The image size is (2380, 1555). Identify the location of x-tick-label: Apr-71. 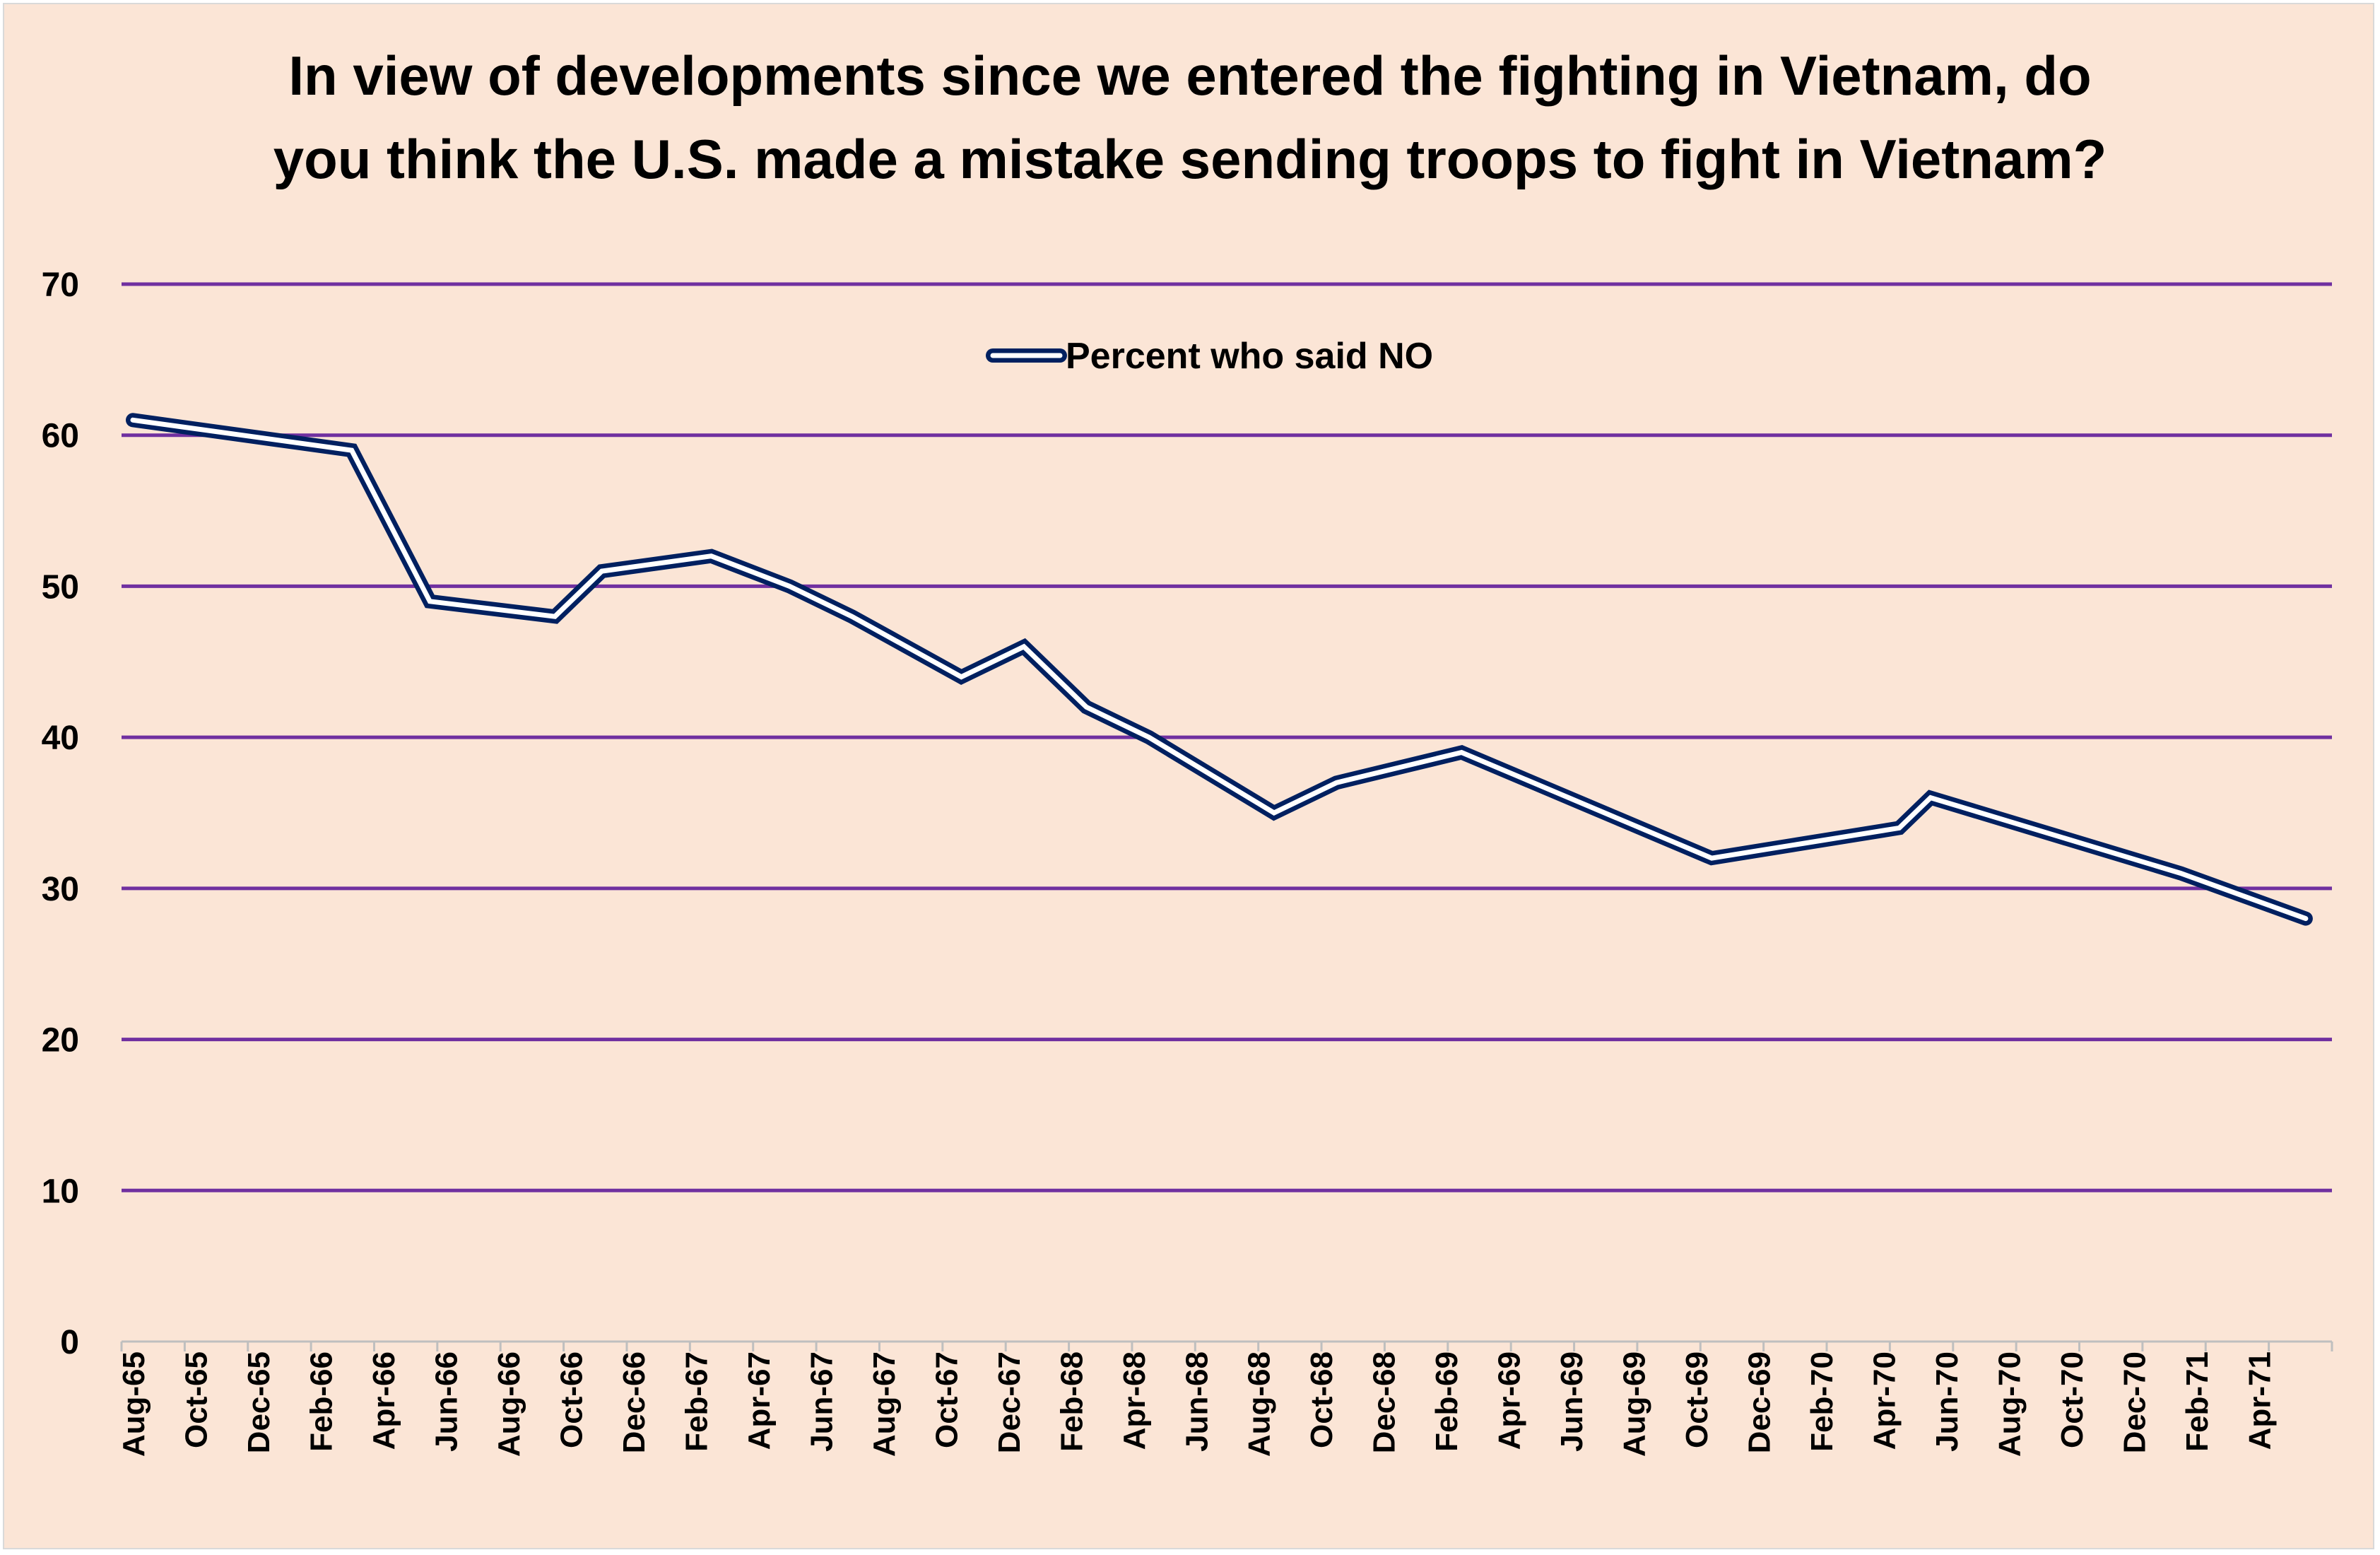
(2261, 1400).